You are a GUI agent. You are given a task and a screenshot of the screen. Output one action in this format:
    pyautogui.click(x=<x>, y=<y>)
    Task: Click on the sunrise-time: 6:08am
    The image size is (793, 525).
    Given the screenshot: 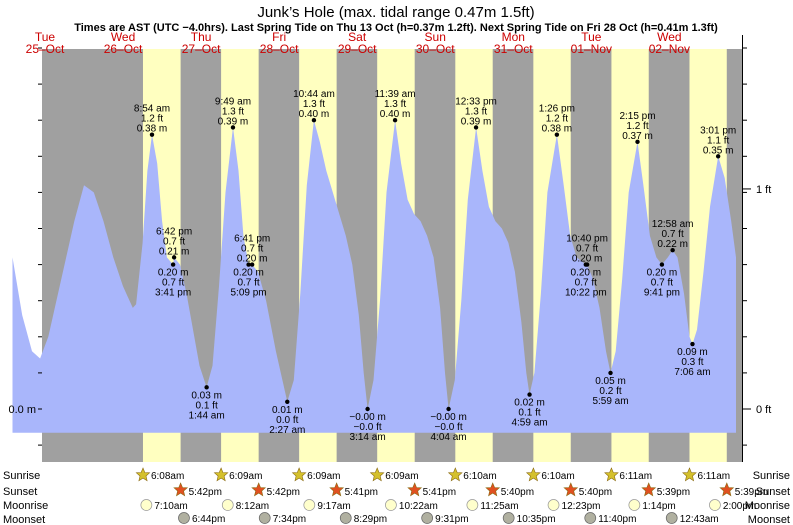 What is the action you would take?
    pyautogui.click(x=167, y=476)
    